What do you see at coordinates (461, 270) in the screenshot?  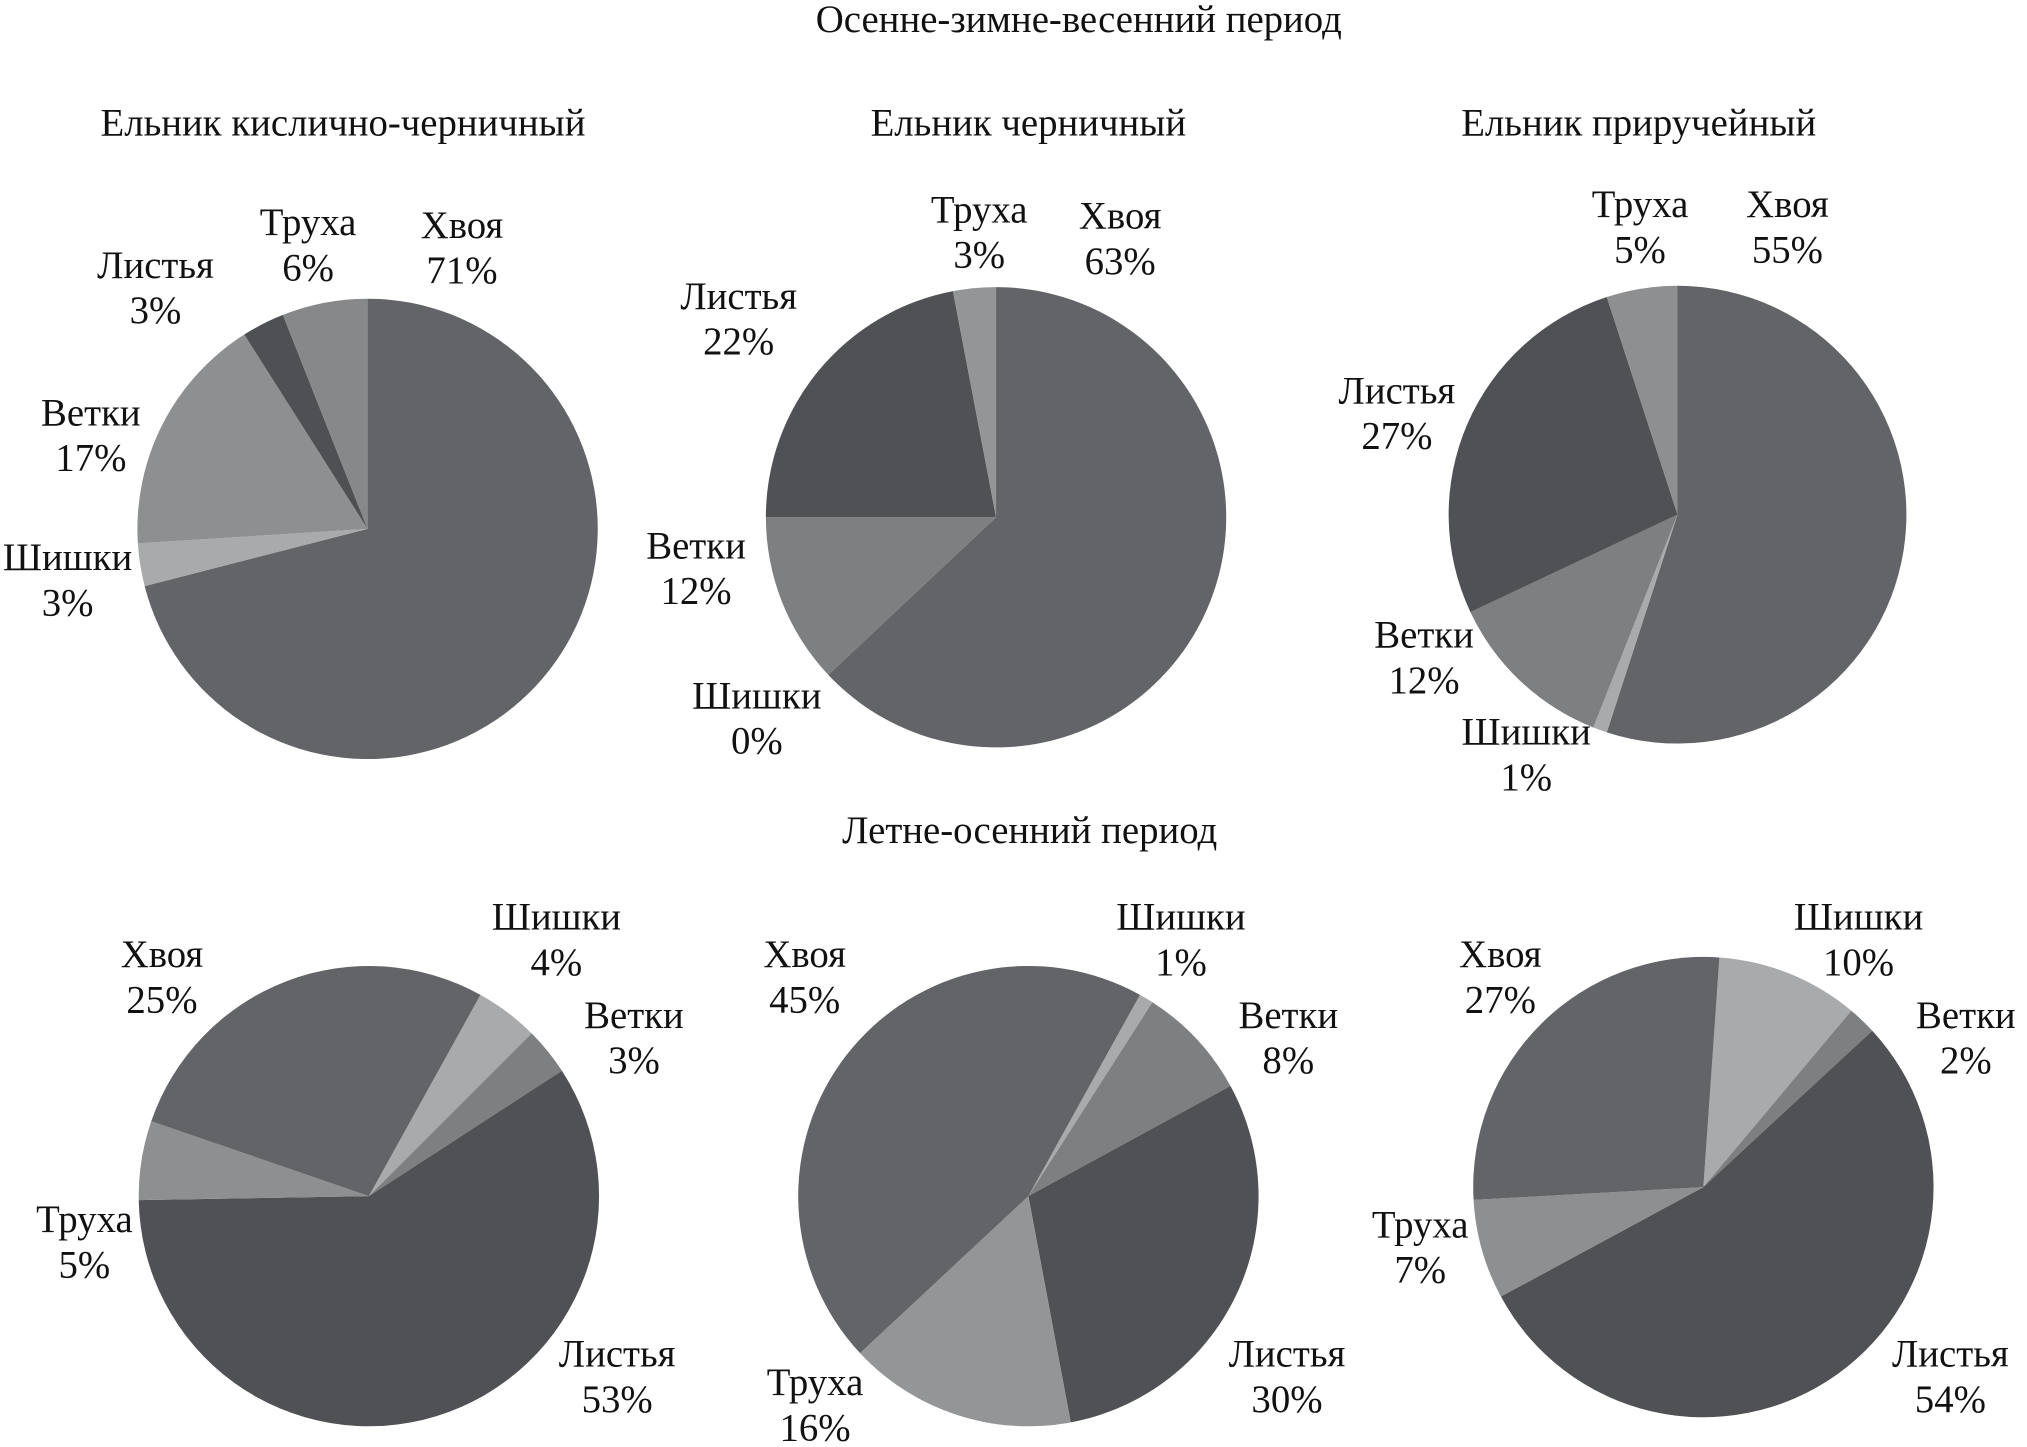 I see `slice-value-label: 71%` at bounding box center [461, 270].